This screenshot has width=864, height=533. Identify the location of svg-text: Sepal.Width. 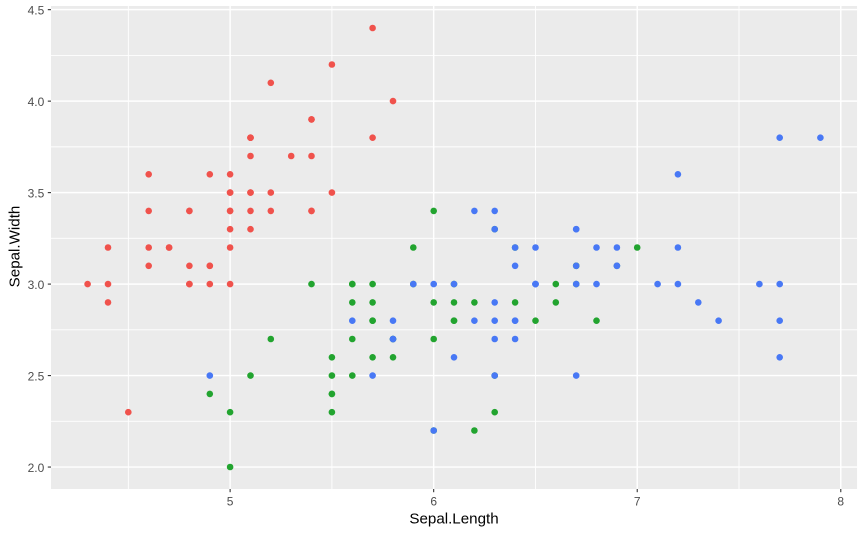
(14, 247).